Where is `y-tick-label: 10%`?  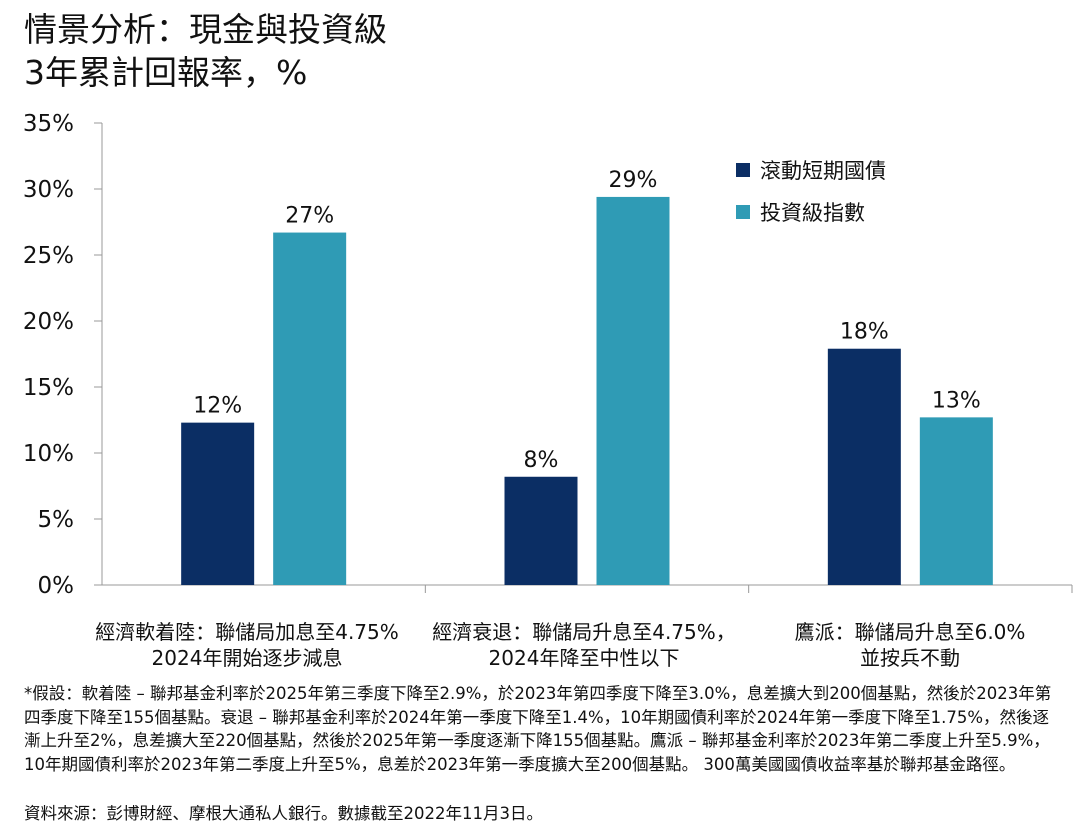 y-tick-label: 10% is located at coordinates (48, 454).